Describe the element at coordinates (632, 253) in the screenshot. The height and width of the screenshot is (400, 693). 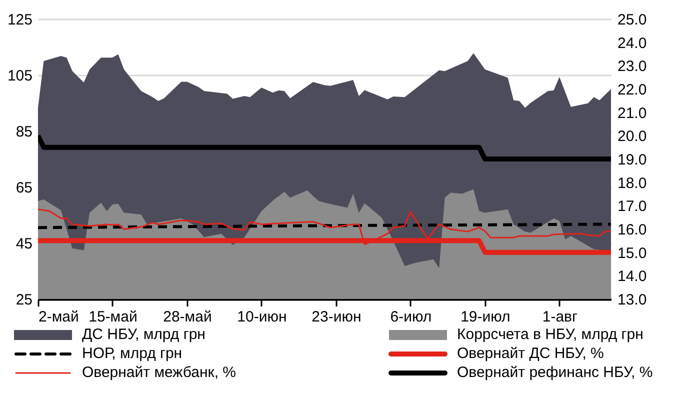
I see `y2-tick-label: 15.0` at that location.